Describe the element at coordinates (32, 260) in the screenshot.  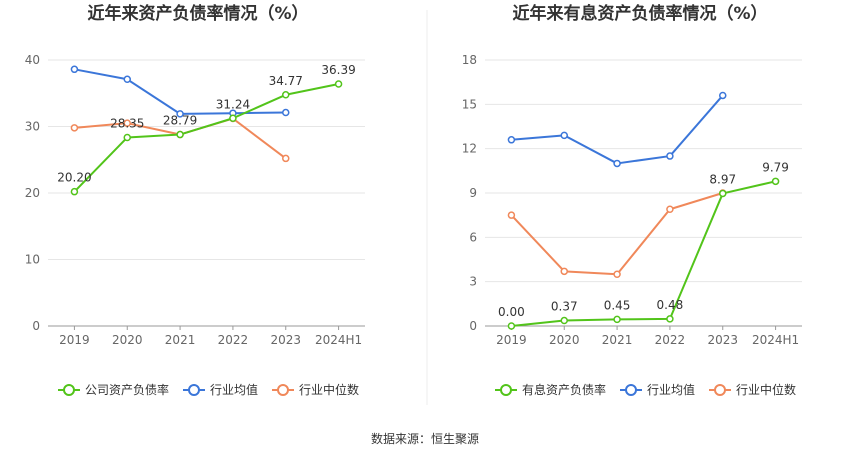
I see `y-tick-label: 10` at that location.